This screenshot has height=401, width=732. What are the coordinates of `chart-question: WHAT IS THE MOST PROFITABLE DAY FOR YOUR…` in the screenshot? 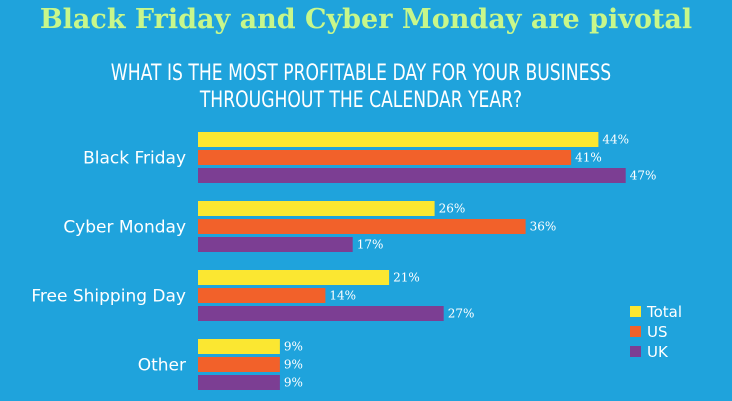 It's located at (360, 87).